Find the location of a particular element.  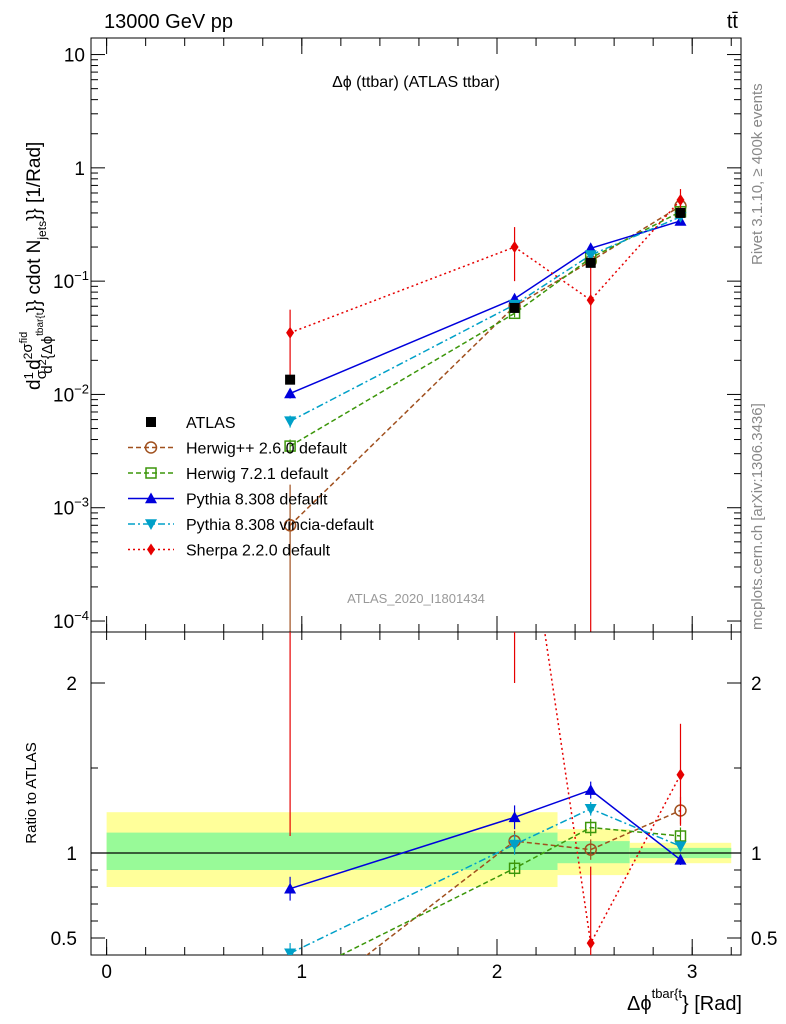

y-tick-label: 10⁻⁴ is located at coordinates (71, 620).